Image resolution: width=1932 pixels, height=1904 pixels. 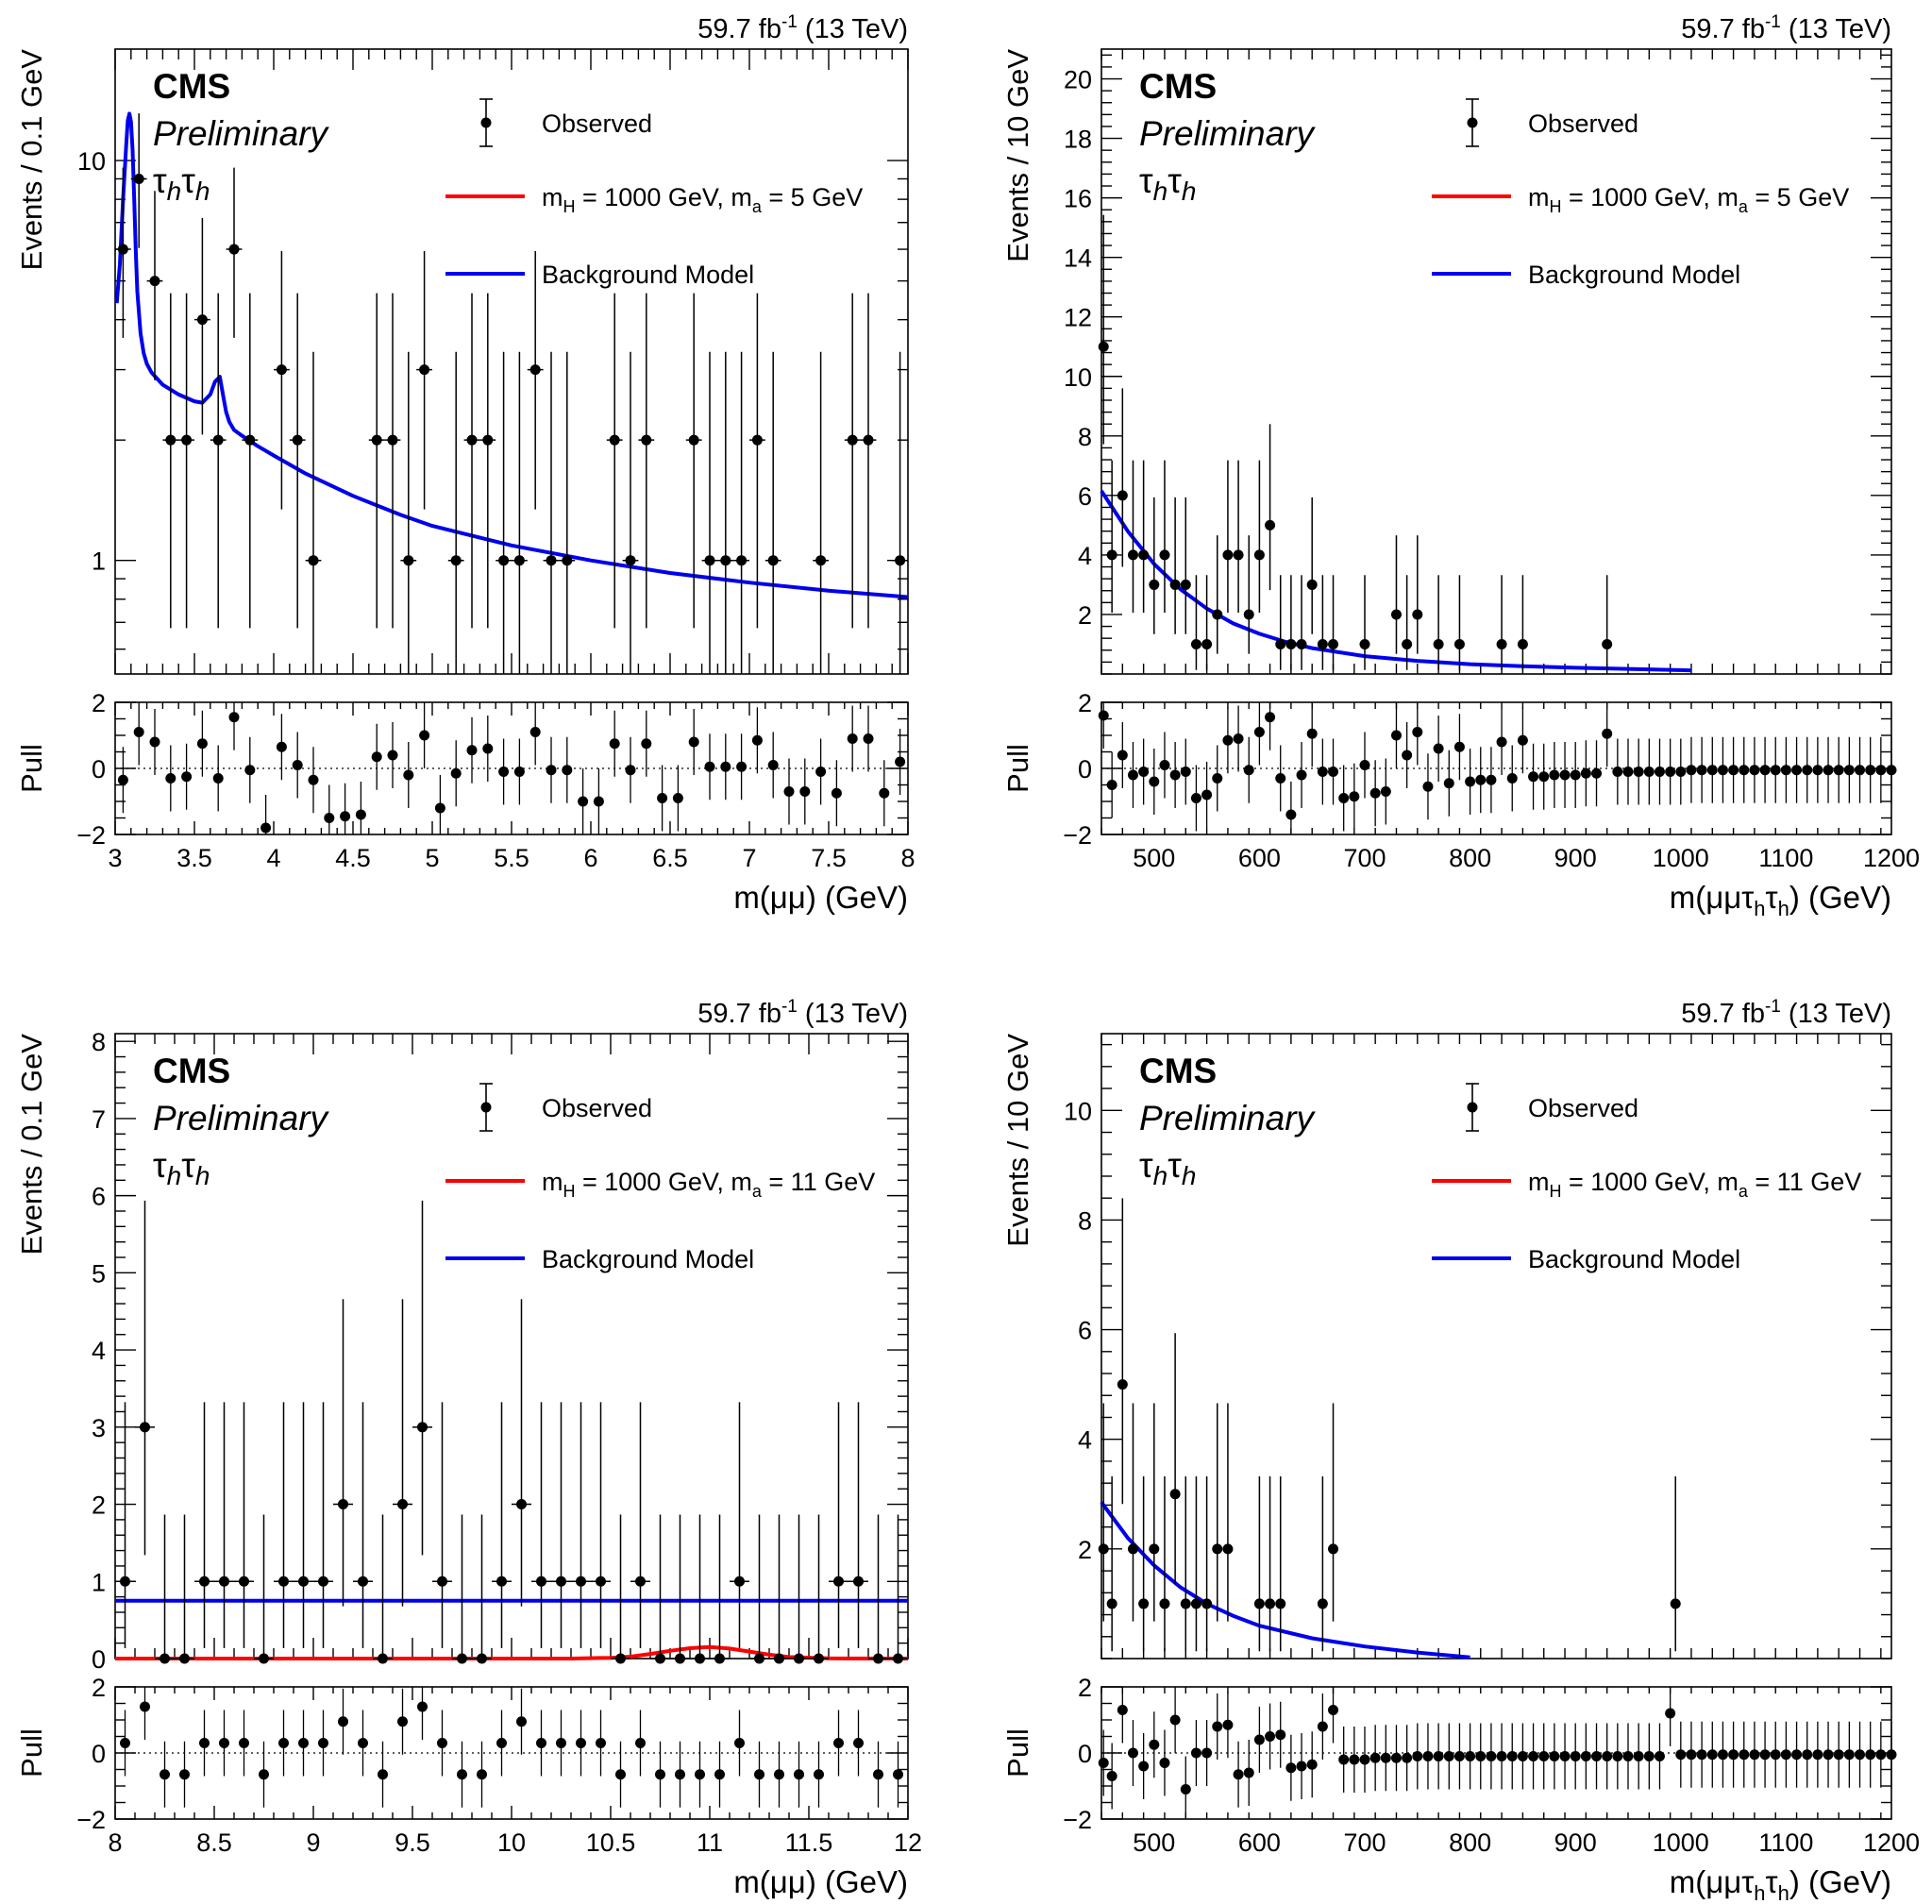 I want to click on x-axis-title-sub: h, so click(x=1759, y=908).